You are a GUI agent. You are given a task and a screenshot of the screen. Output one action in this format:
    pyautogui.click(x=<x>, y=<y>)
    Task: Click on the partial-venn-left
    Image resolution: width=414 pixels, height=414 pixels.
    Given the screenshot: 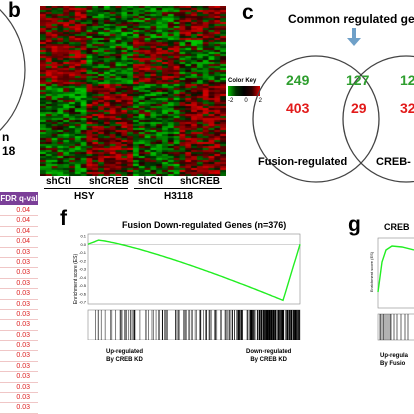 What is the action you would take?
    pyautogui.click(x=13, y=70)
    